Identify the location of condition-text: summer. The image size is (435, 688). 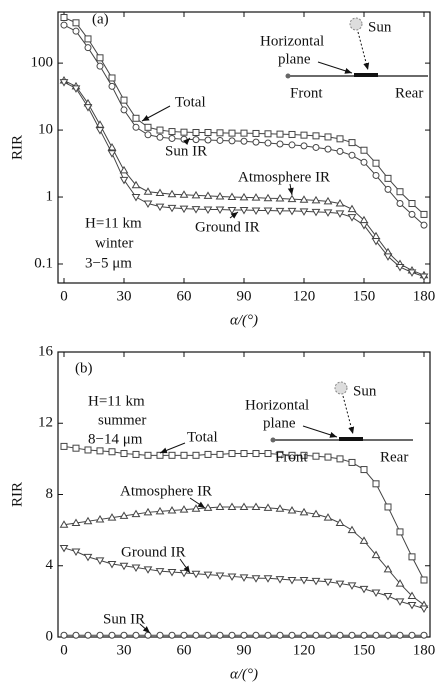
(122, 420).